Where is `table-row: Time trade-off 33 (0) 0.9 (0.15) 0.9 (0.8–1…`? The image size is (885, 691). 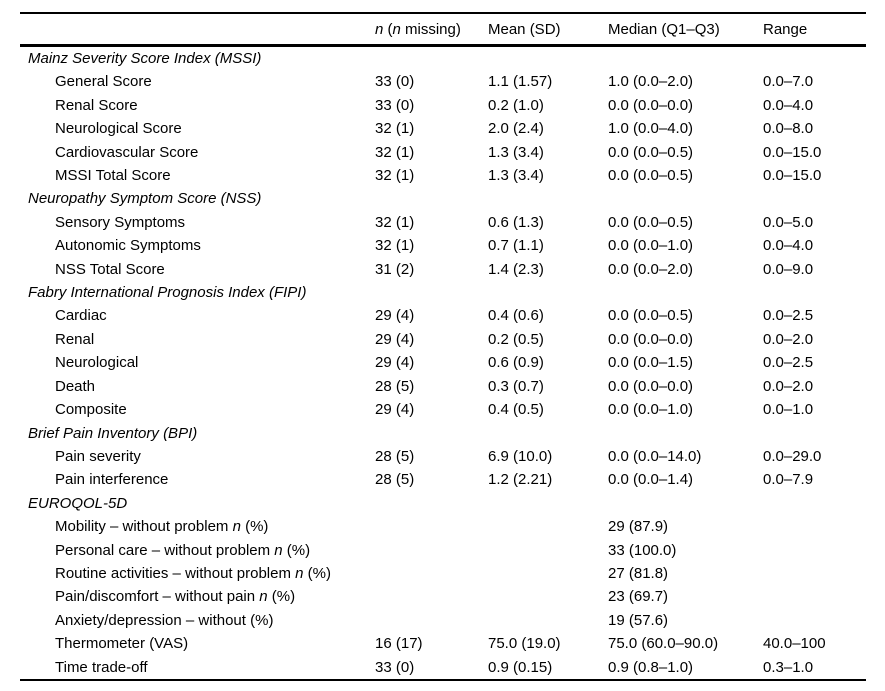 table-row: Time trade-off 33 (0) 0.9 (0.15) 0.9 (0.8–1… is located at coordinates (443, 668).